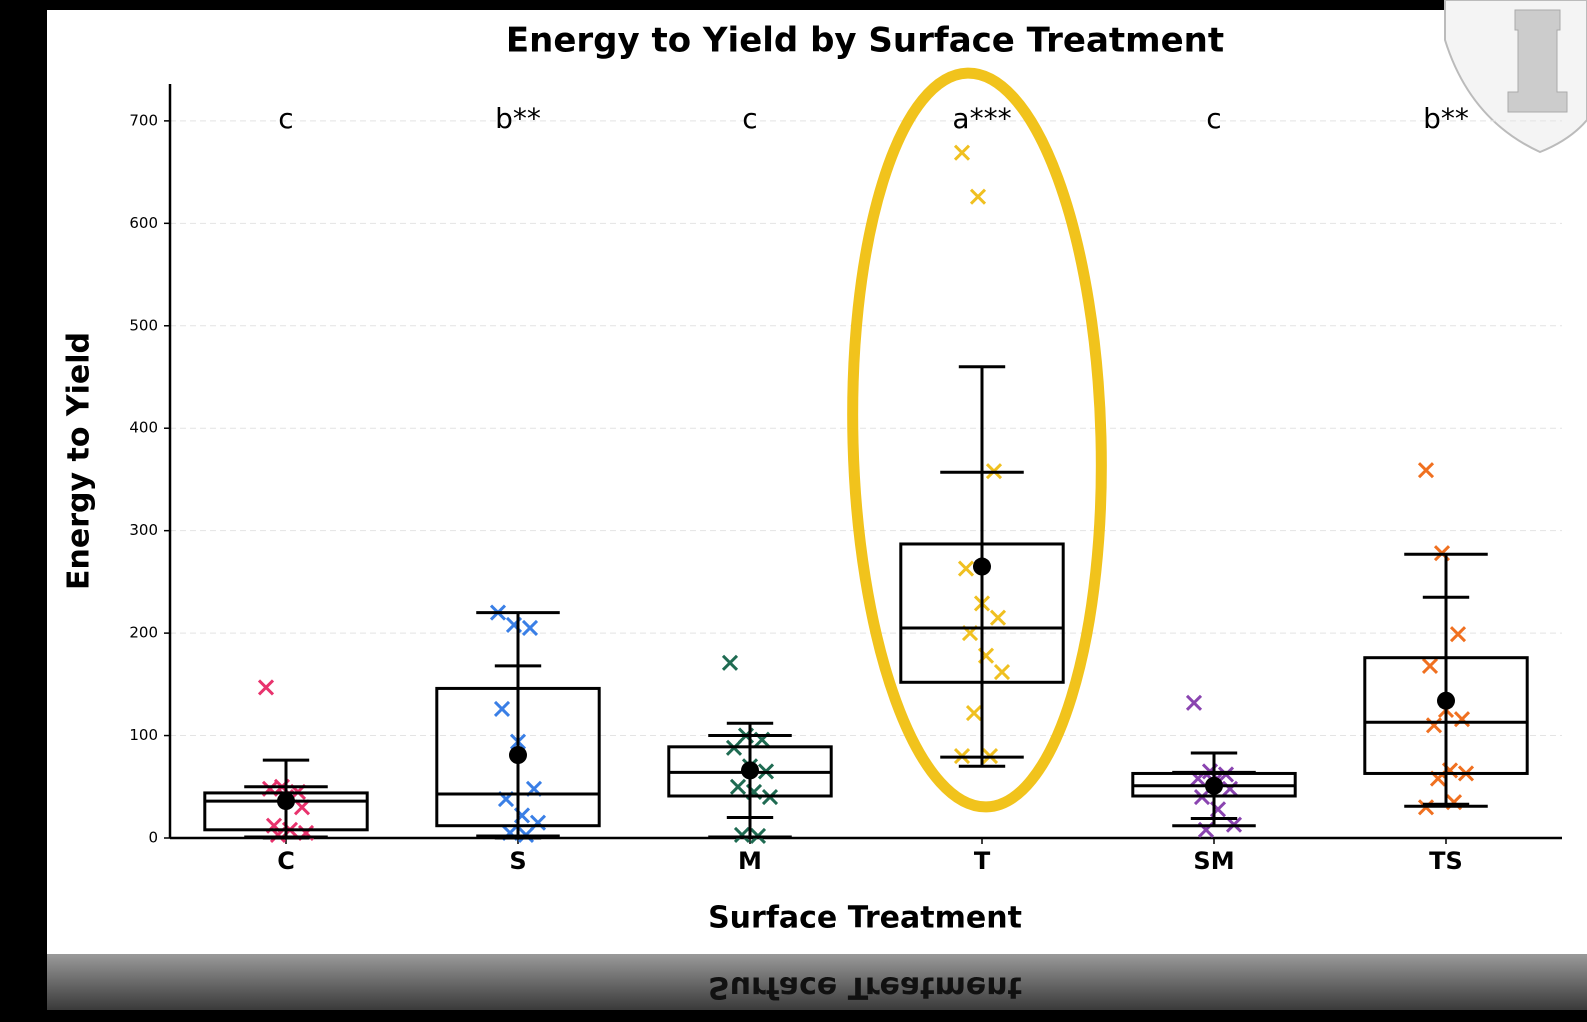 The height and width of the screenshot is (1022, 1587). Describe the element at coordinates (982, 861) in the screenshot. I see `x-tick-label: T` at that location.